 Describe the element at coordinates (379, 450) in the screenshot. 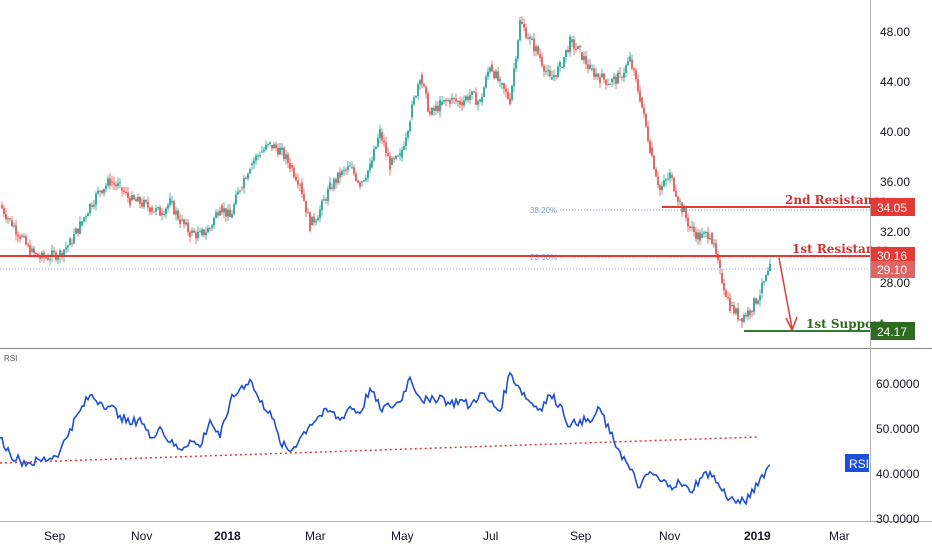

I see `rsi-trendline` at that location.